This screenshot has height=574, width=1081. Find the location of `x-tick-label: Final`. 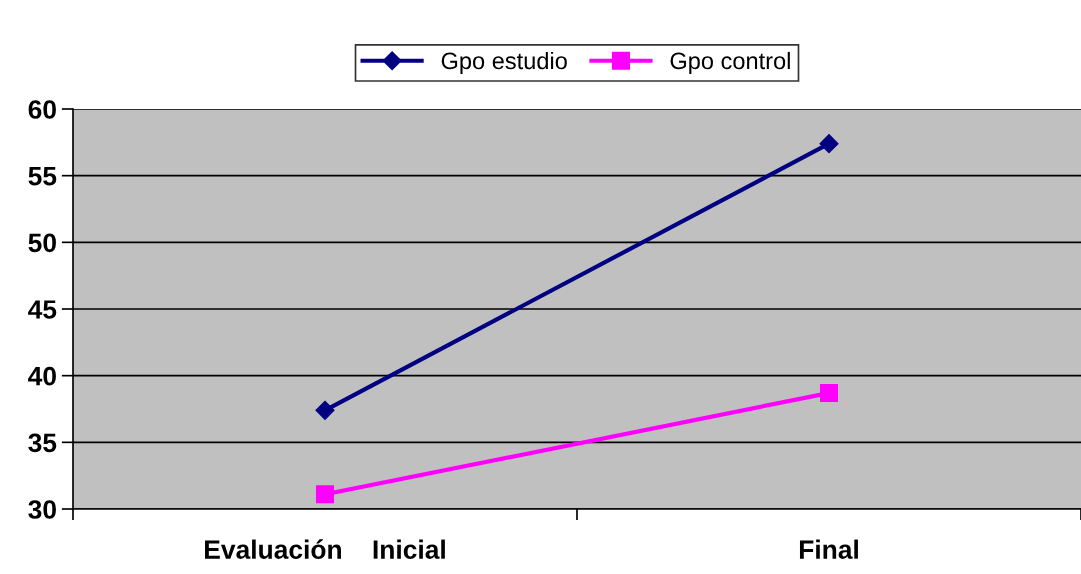

x-tick-label: Final is located at coordinates (828, 549).